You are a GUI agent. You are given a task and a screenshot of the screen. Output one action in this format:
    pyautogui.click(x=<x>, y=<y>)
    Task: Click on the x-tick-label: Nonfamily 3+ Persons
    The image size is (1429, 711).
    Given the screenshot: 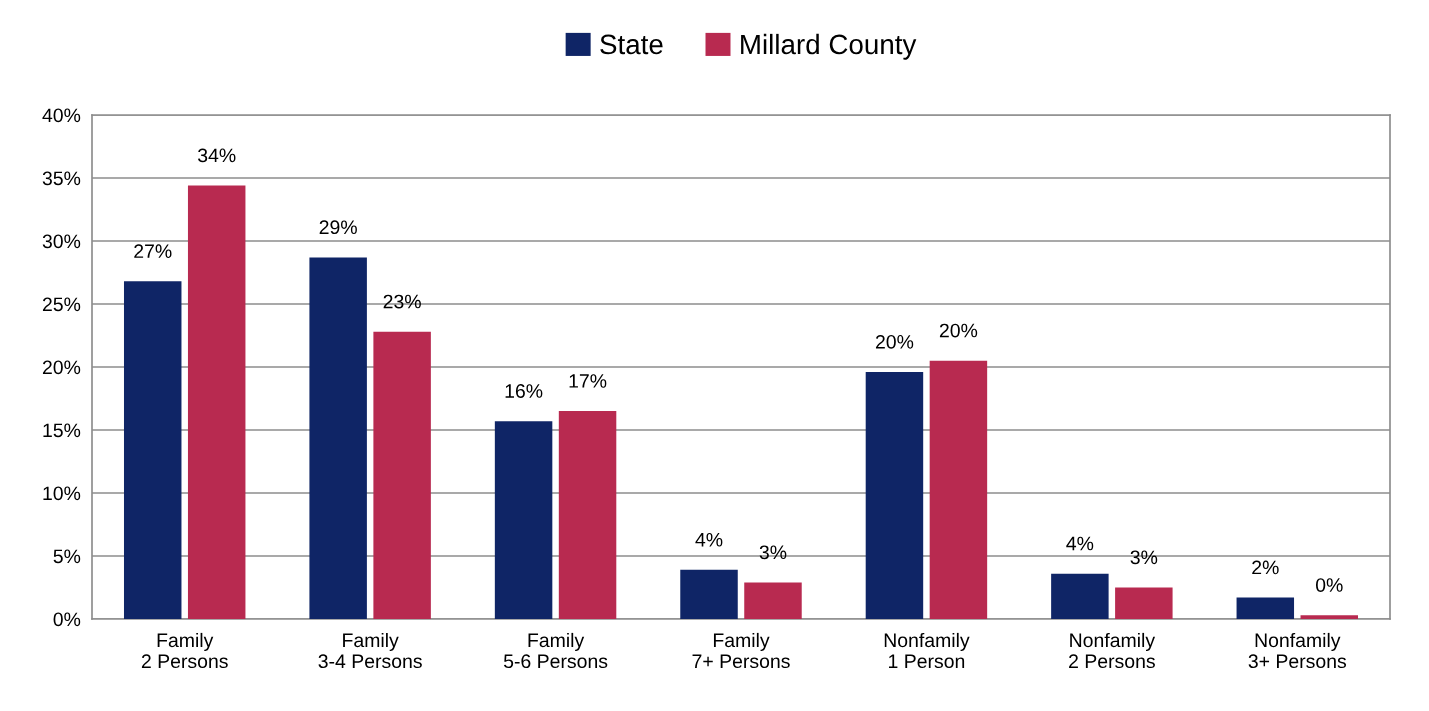 What is the action you would take?
    pyautogui.click(x=1297, y=650)
    